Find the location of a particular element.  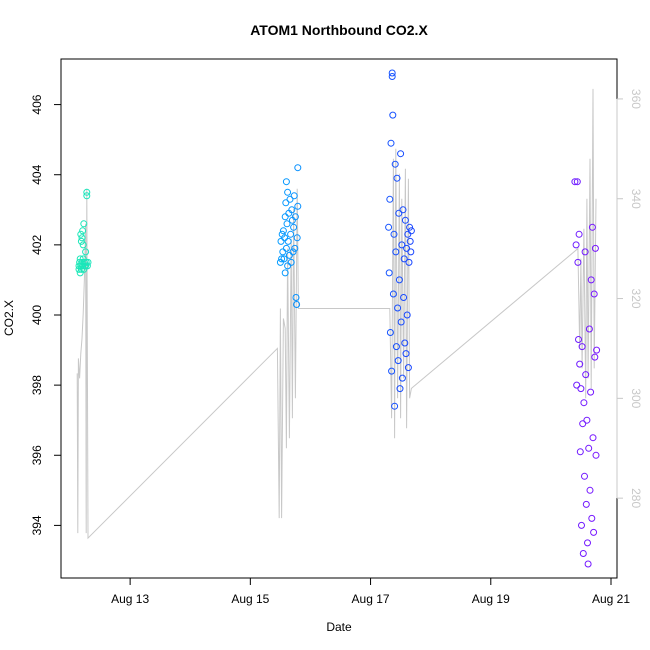

right-y-tick-label: 300 is located at coordinates (636, 398).